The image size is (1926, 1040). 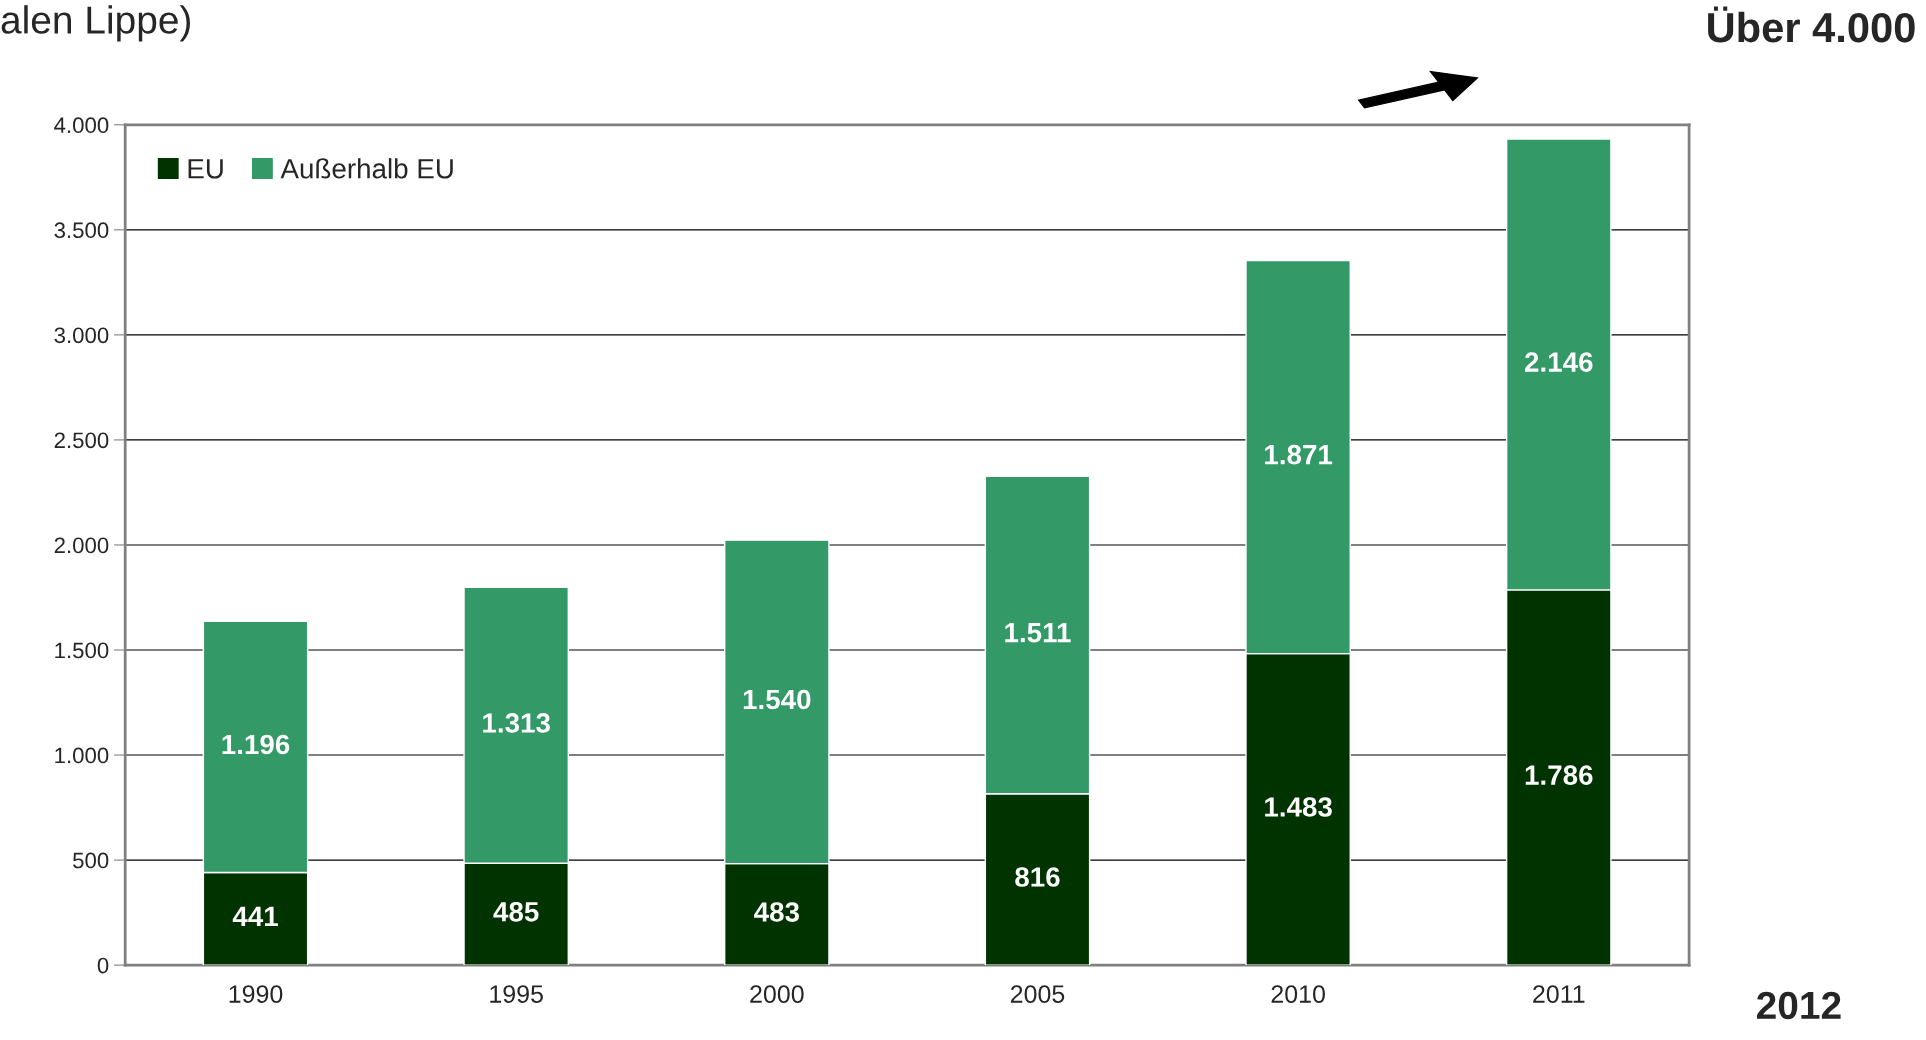 I want to click on y-tick-label: 2.500, so click(x=81, y=440).